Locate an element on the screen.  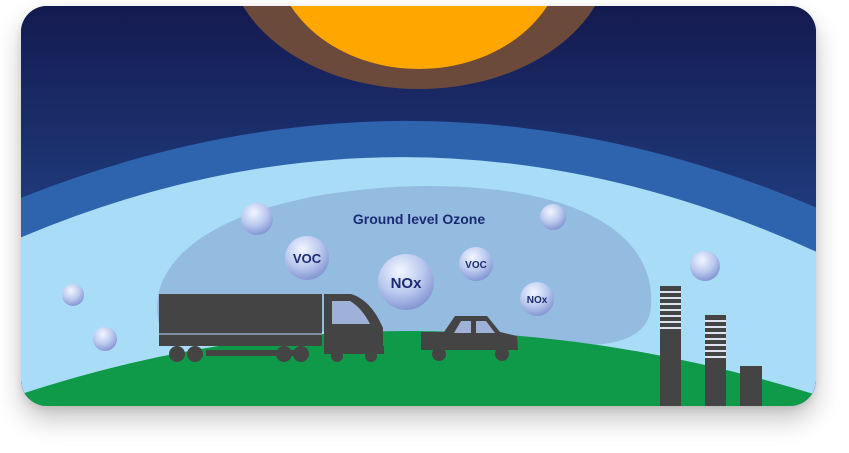
voc-bubble-small is located at coordinates (476, 264).